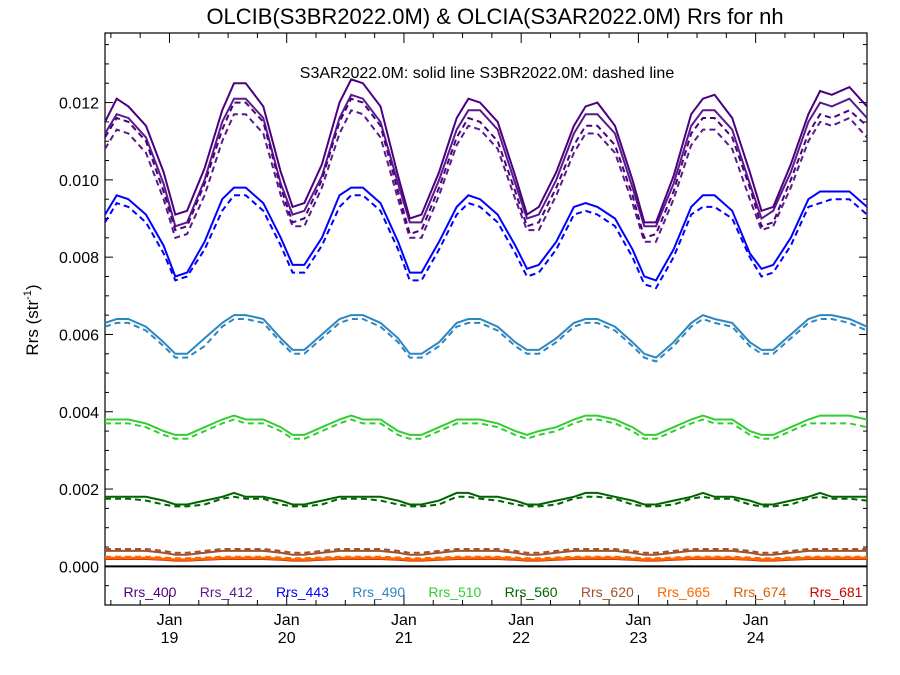 This screenshot has width=900, height=675. Describe the element at coordinates (302, 592) in the screenshot. I see `legend-label: Rrs_443` at that location.